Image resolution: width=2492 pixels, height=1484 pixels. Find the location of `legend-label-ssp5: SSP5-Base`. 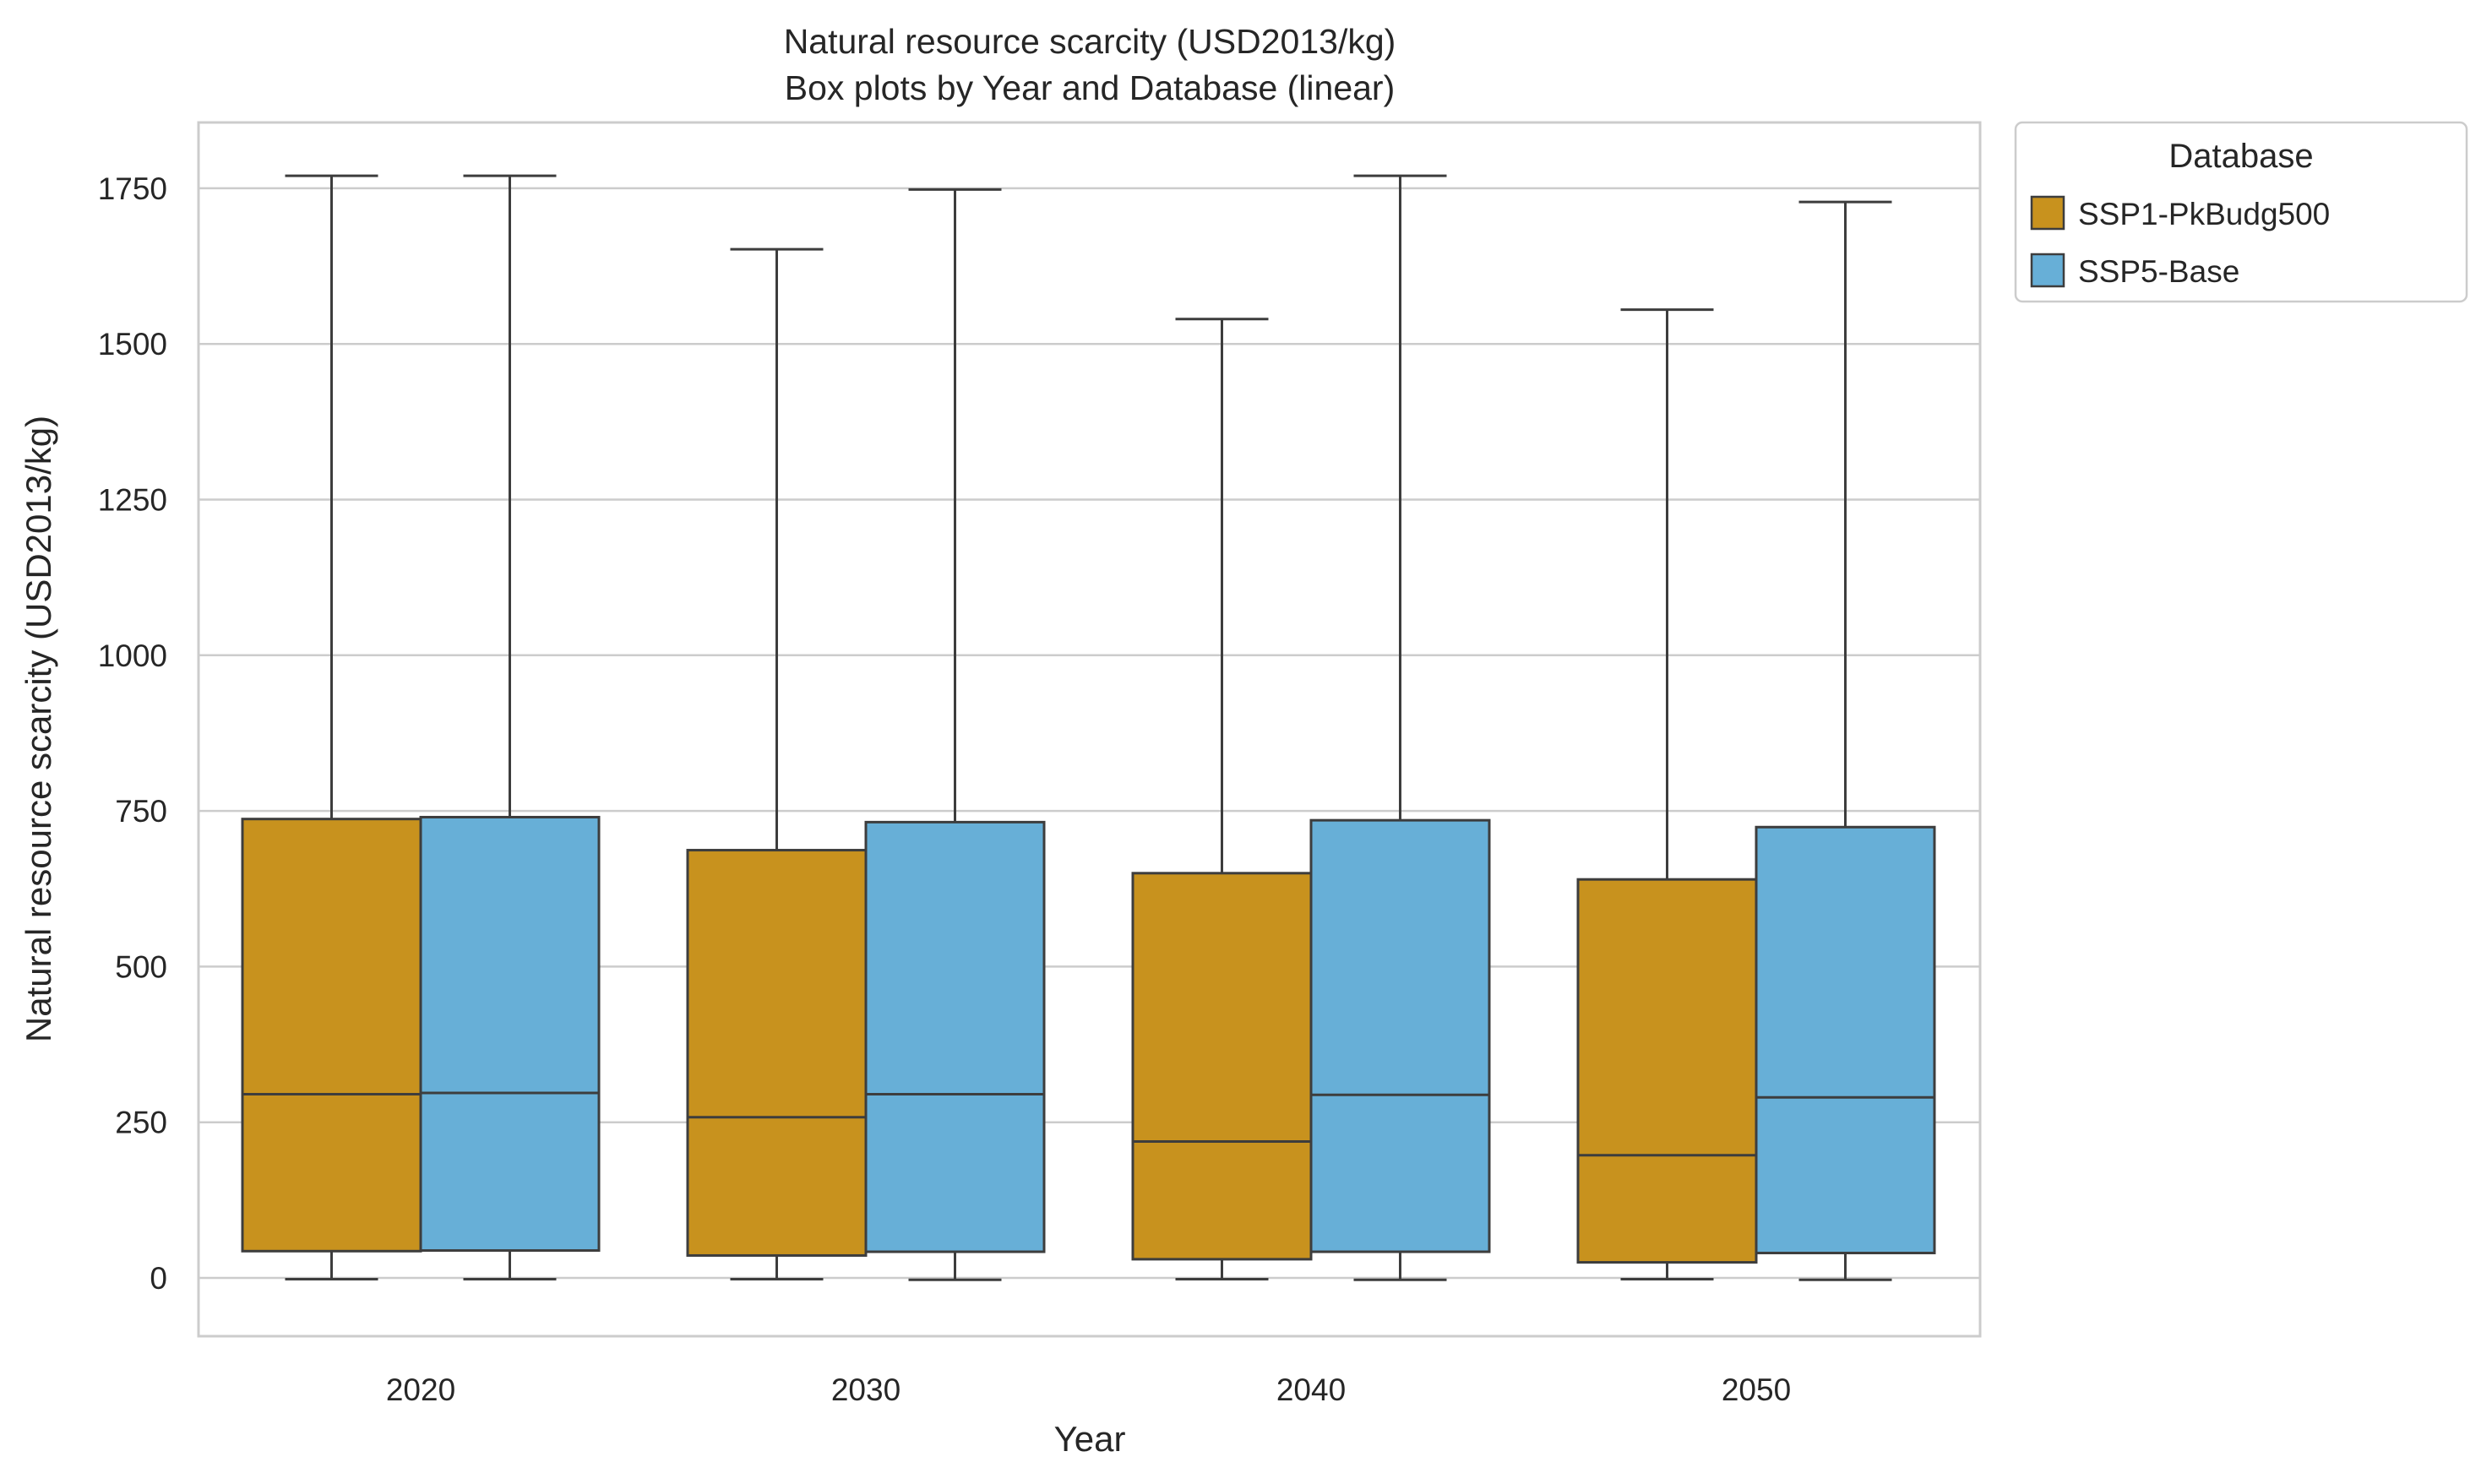

legend-label-ssp5: SSP5-Base is located at coordinates (2158, 271).